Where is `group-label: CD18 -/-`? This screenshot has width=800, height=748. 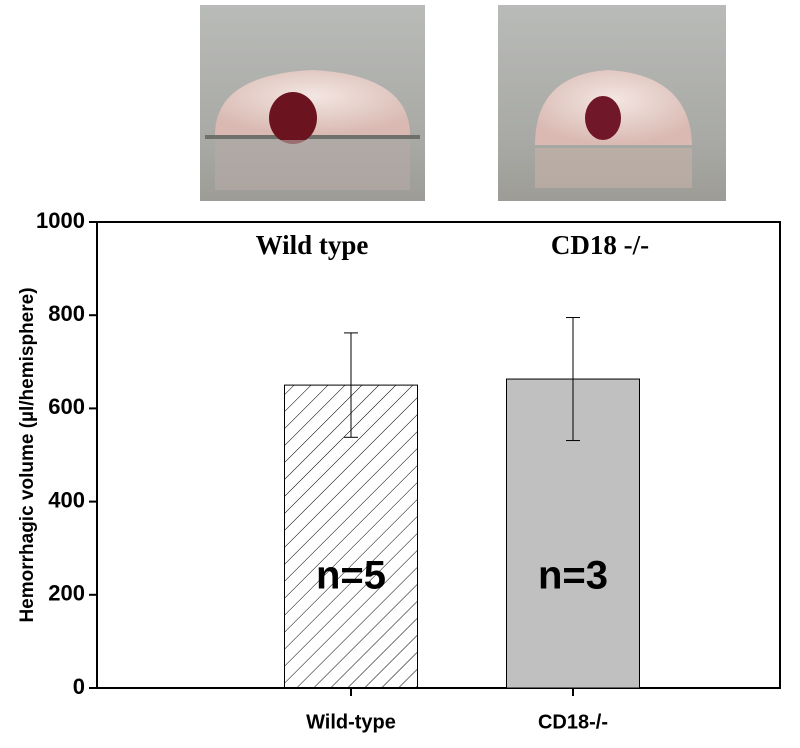 group-label: CD18 -/- is located at coordinates (600, 245).